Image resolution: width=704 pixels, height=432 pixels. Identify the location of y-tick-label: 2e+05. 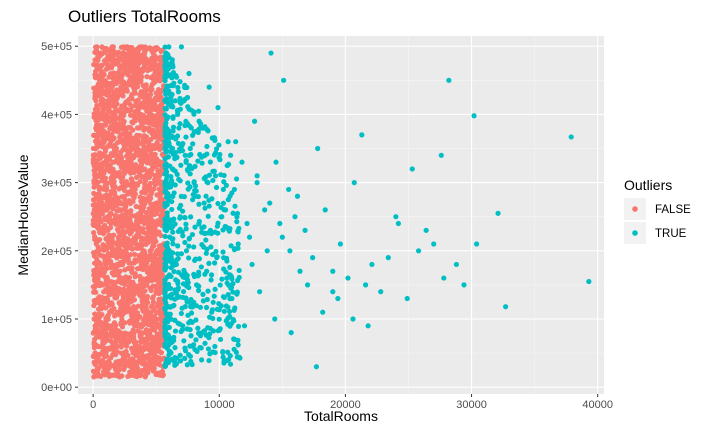
(56, 252).